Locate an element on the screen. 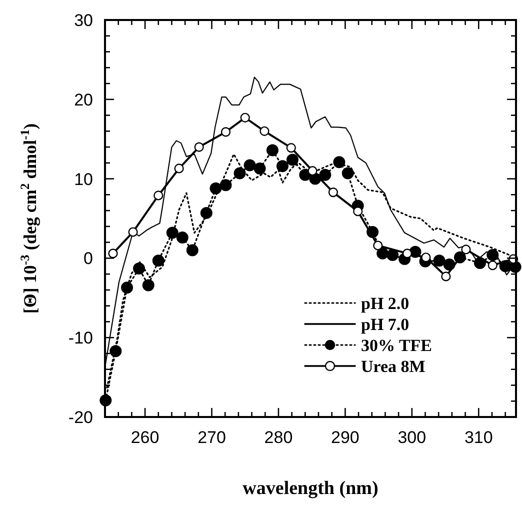 Image resolution: width=522 pixels, height=506 pixels. x-tick-label: 300 is located at coordinates (412, 437).